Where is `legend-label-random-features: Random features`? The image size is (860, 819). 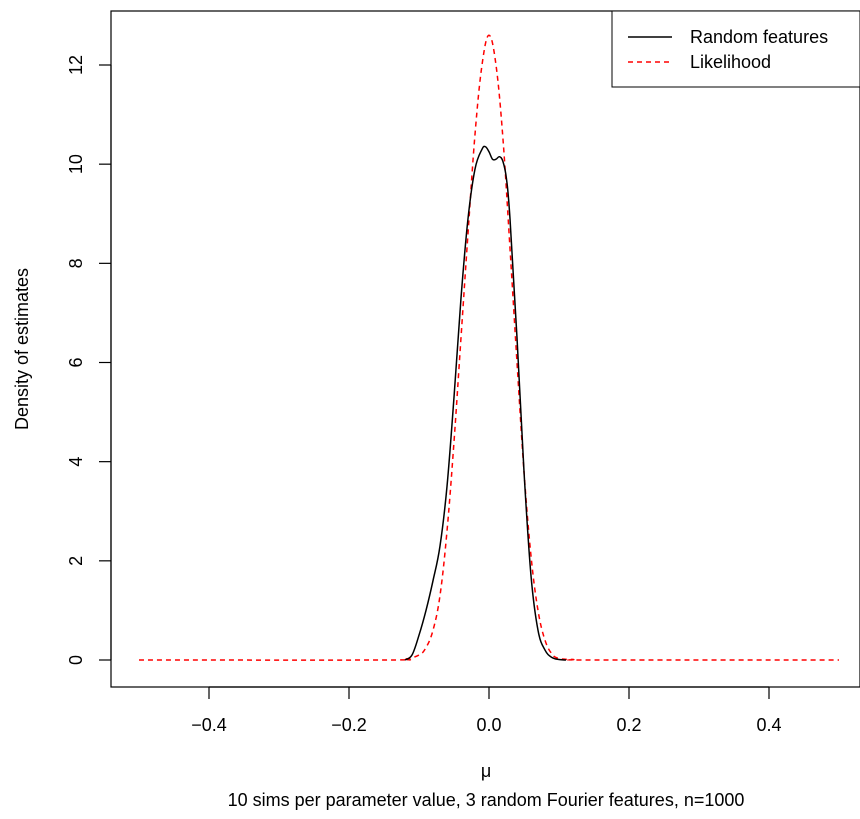
legend-label-random-features: Random features is located at coordinates (759, 37).